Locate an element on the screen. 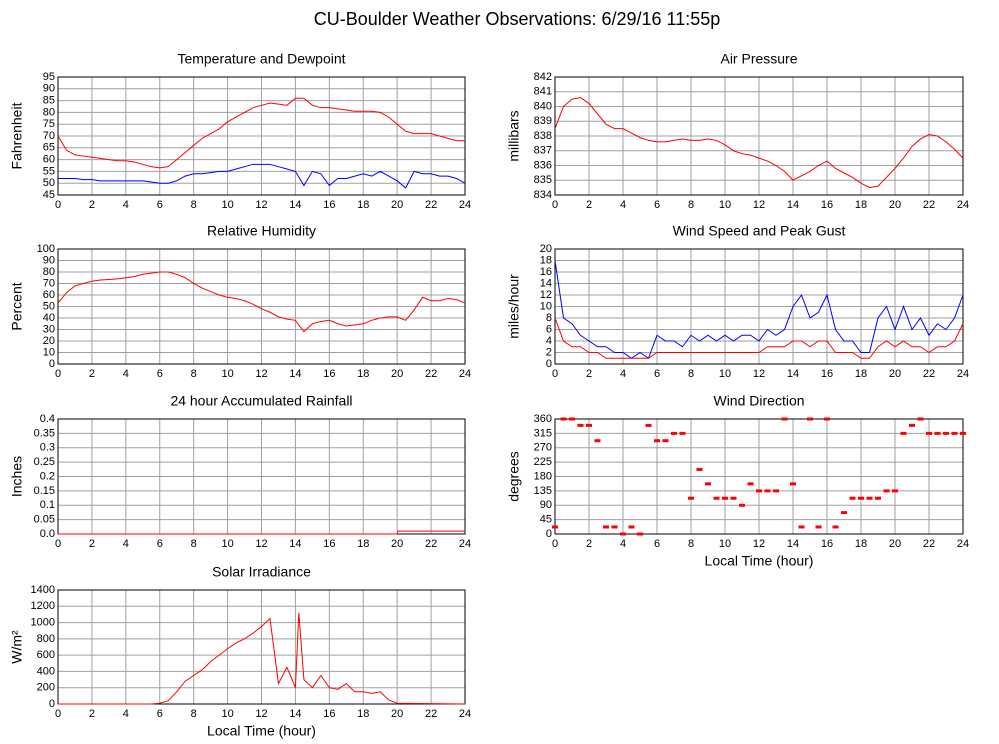 This screenshot has width=999, height=744. chart-title: Wind Speed and Peak Gust is located at coordinates (759, 231).